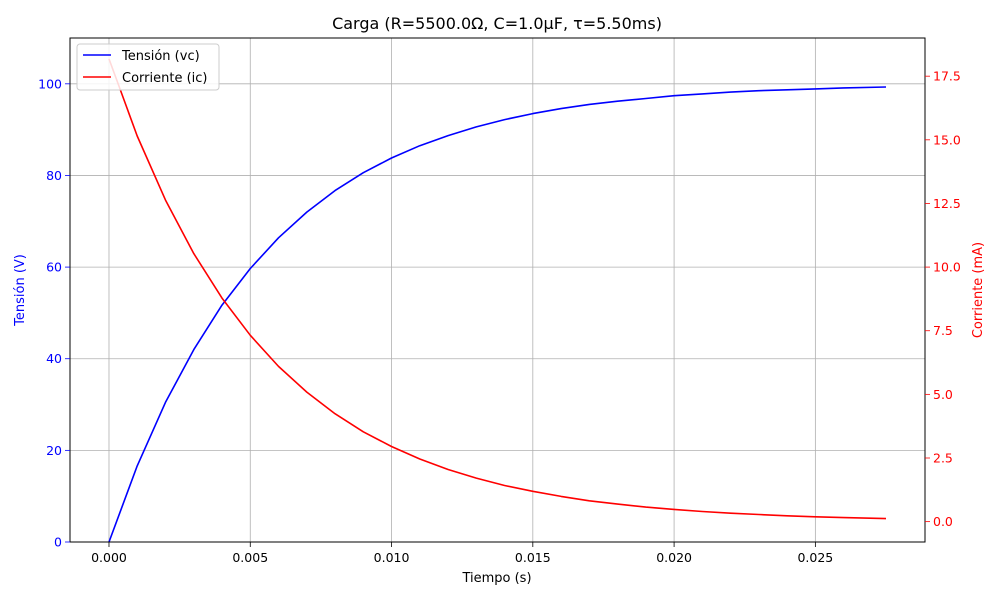 This screenshot has height=600, width=1000. Describe the element at coordinates (58, 542) in the screenshot. I see `left-tick-label: 0` at that location.